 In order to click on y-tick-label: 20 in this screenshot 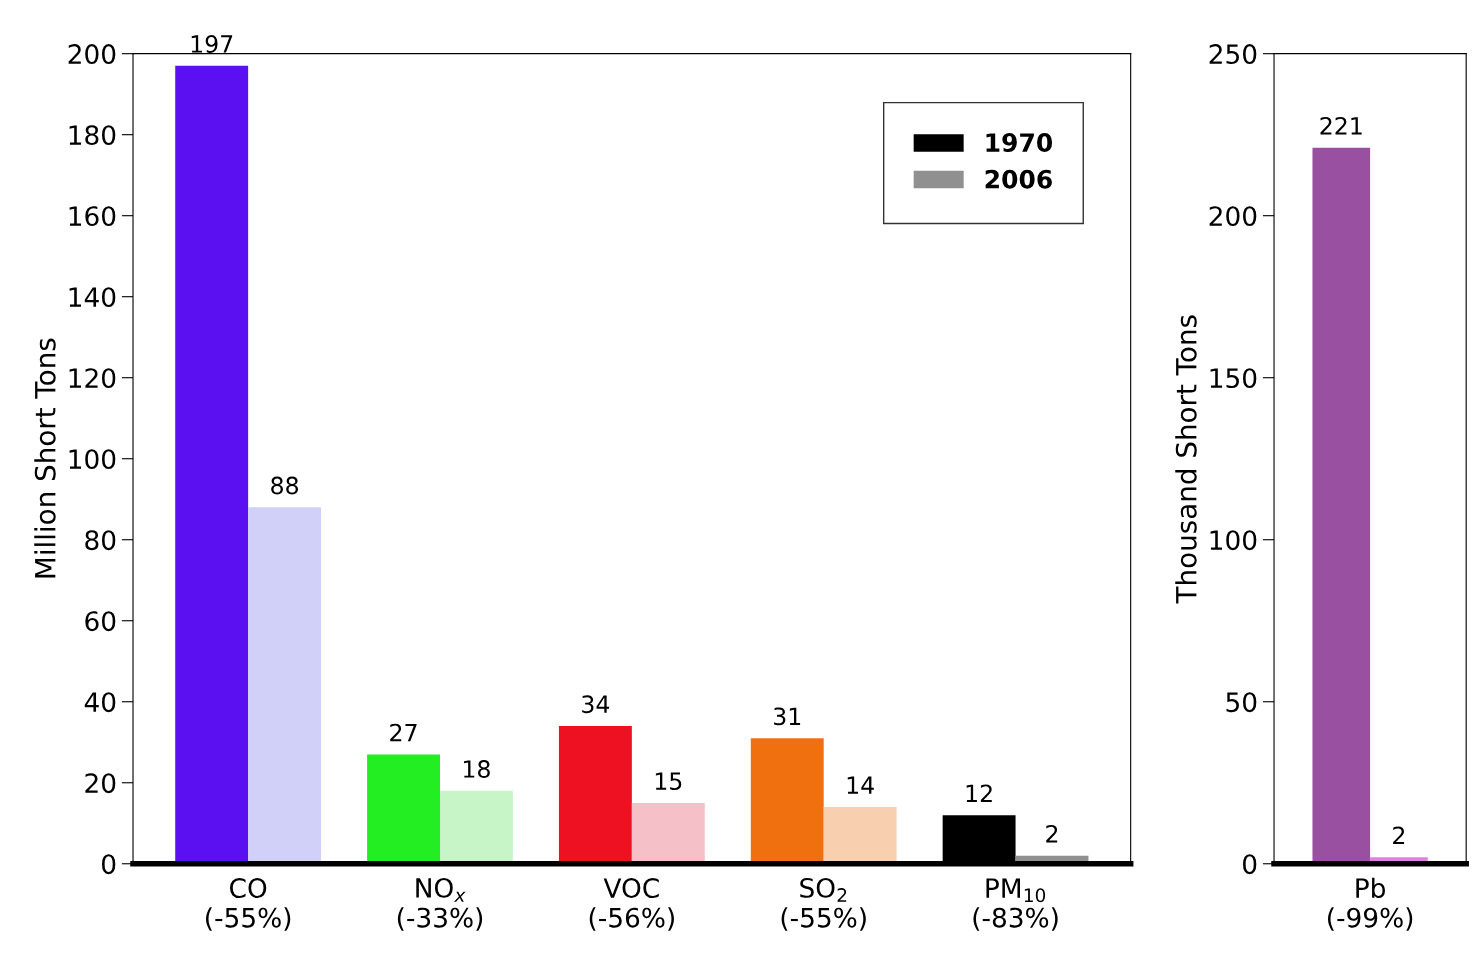, I will do `click(100, 783)`.